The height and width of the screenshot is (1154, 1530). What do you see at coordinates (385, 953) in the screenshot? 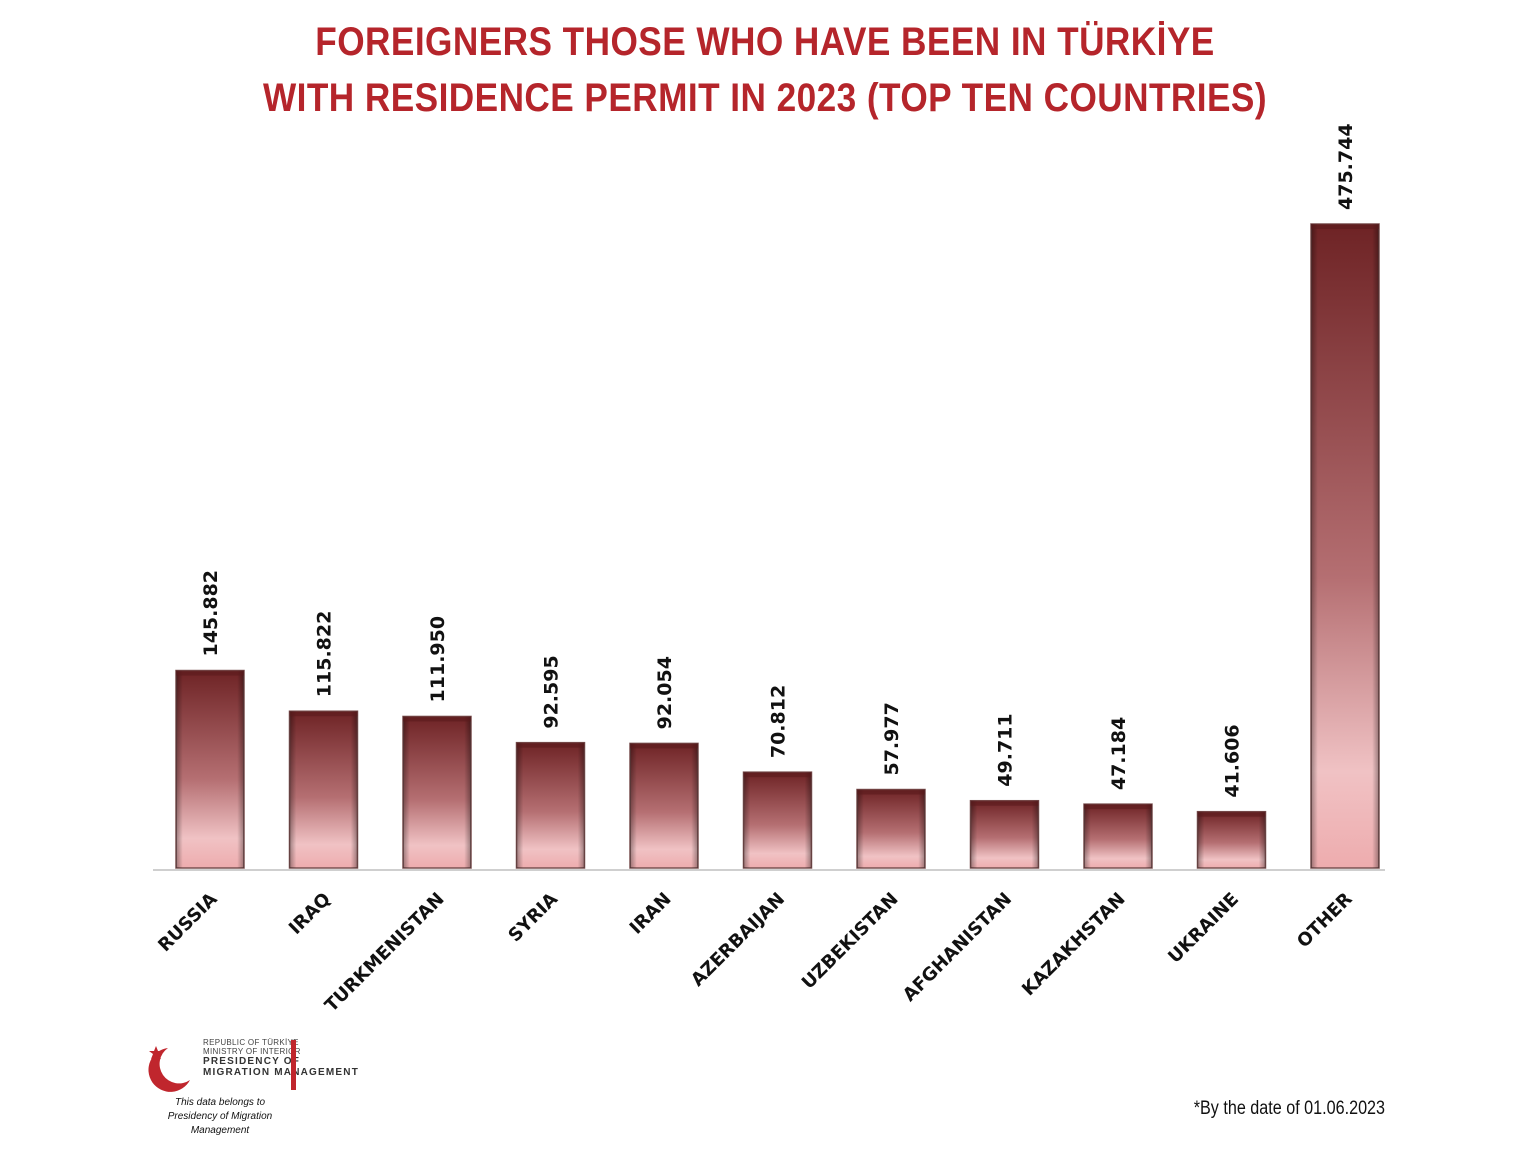
I see `category-label-turkmenistan: TURKMENISTAN` at bounding box center [385, 953].